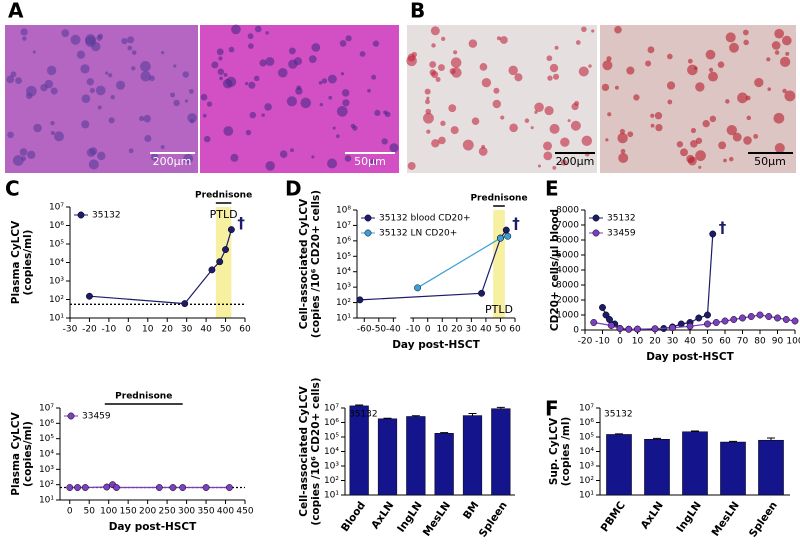  I want to click on x-tick-label: MesLN, so click(437, 519).